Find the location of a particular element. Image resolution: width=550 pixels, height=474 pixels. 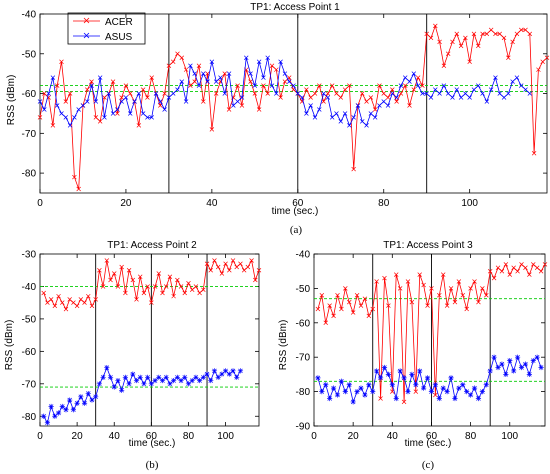

x-tick-label: 0 is located at coordinates (40, 203).